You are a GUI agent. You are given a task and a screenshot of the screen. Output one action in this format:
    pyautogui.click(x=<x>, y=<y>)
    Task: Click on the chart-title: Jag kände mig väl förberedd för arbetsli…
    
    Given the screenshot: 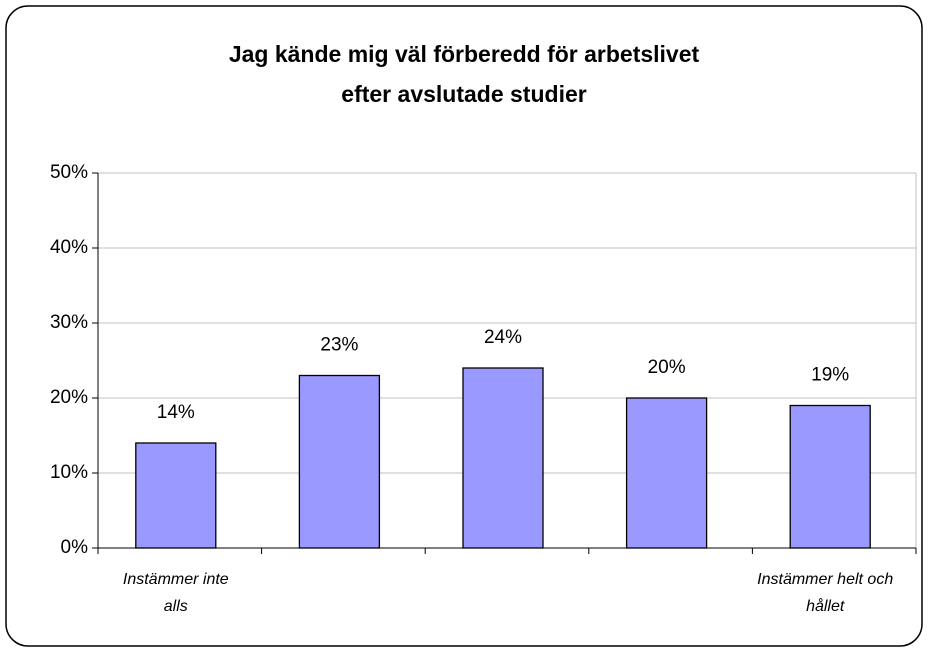 What is the action you would take?
    pyautogui.click(x=464, y=74)
    